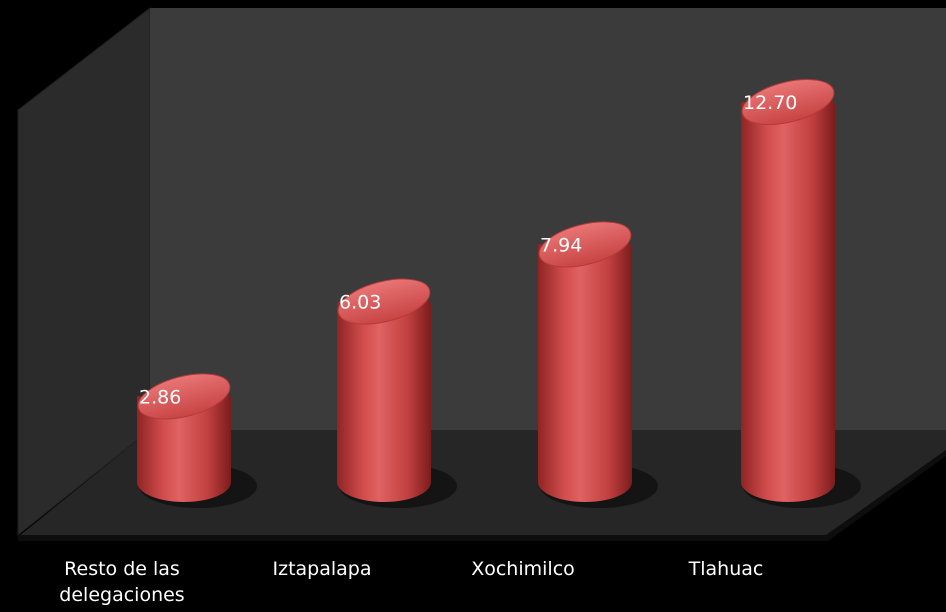 This screenshot has height=612, width=946. I want to click on category-label-3: Tlahuac, so click(726, 569).